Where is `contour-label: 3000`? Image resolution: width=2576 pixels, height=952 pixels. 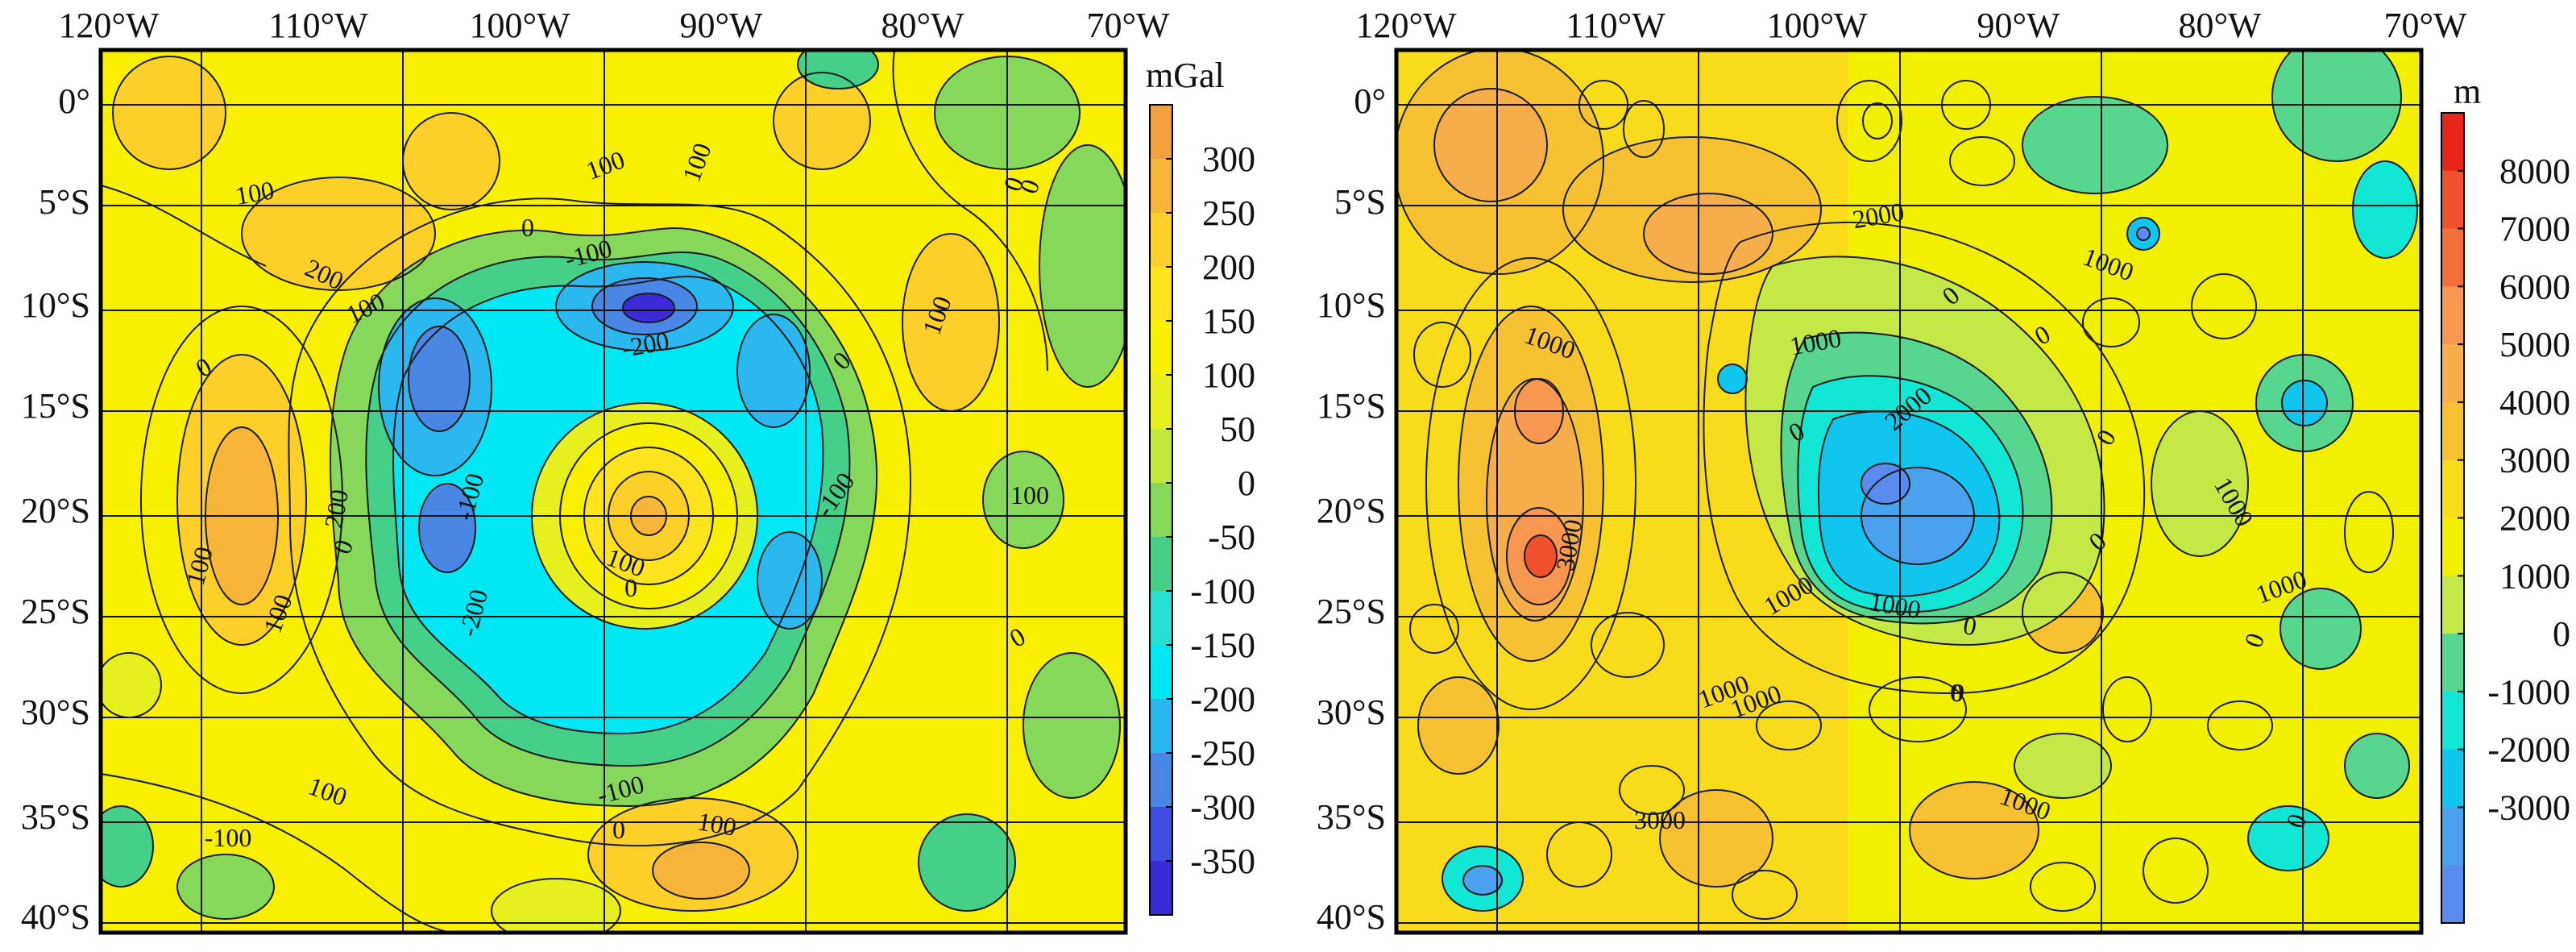 contour-label: 3000 is located at coordinates (1660, 819).